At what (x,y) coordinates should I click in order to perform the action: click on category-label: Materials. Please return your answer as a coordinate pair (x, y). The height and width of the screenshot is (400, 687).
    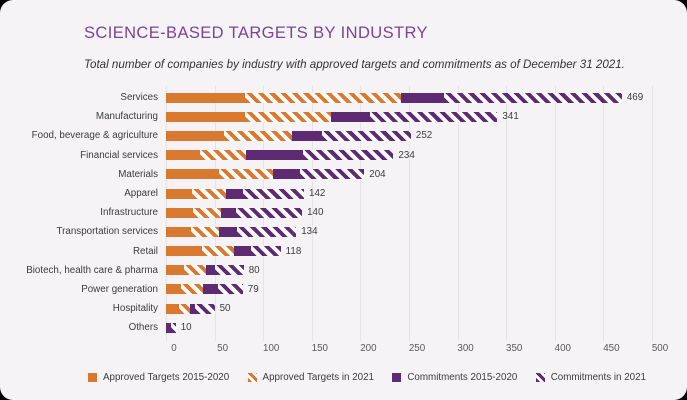
    Looking at the image, I should click on (138, 174).